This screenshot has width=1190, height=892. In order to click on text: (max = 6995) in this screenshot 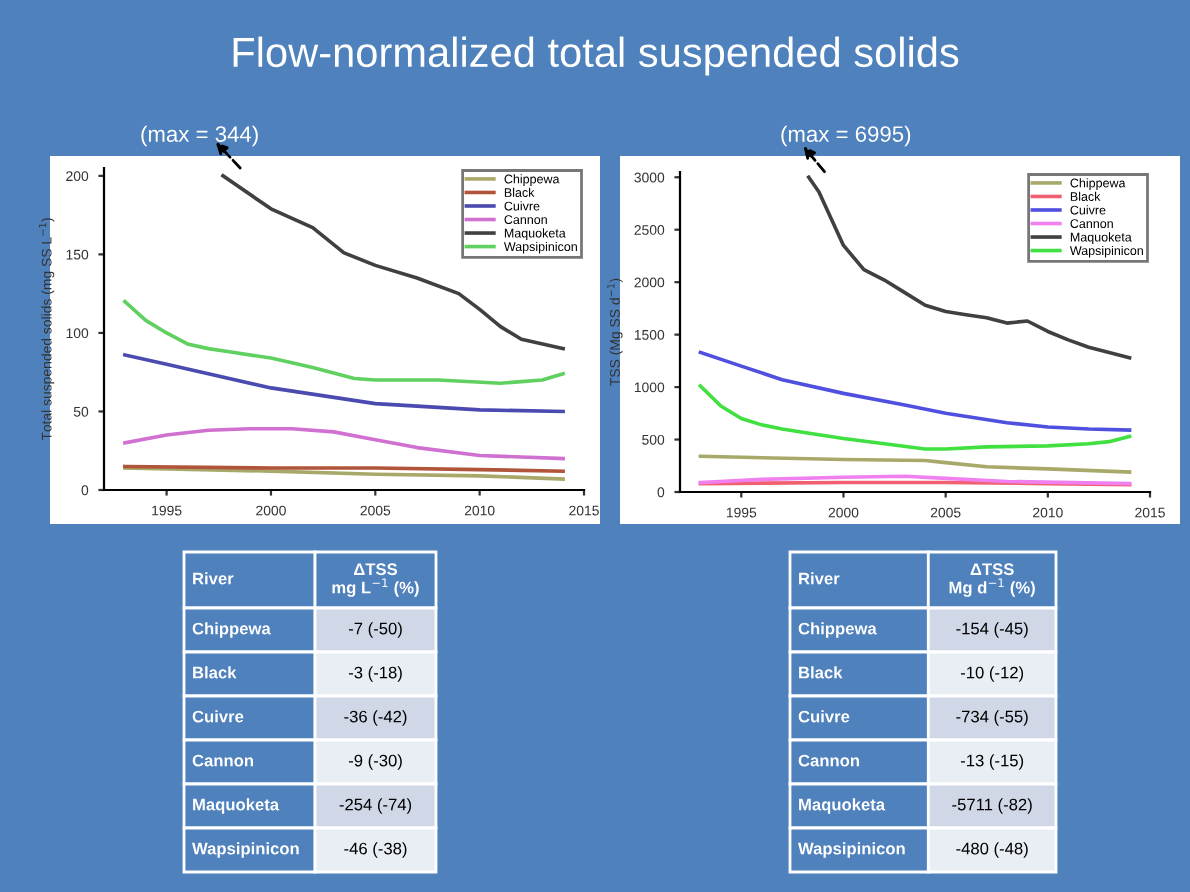, I will do `click(846, 136)`.